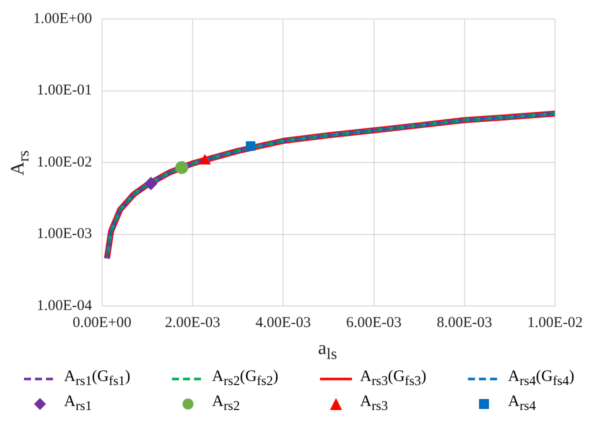 The width and height of the screenshot is (595, 439). I want to click on legend-label: A$_{rs4}$(G$_{fs4}$), so click(541, 379).